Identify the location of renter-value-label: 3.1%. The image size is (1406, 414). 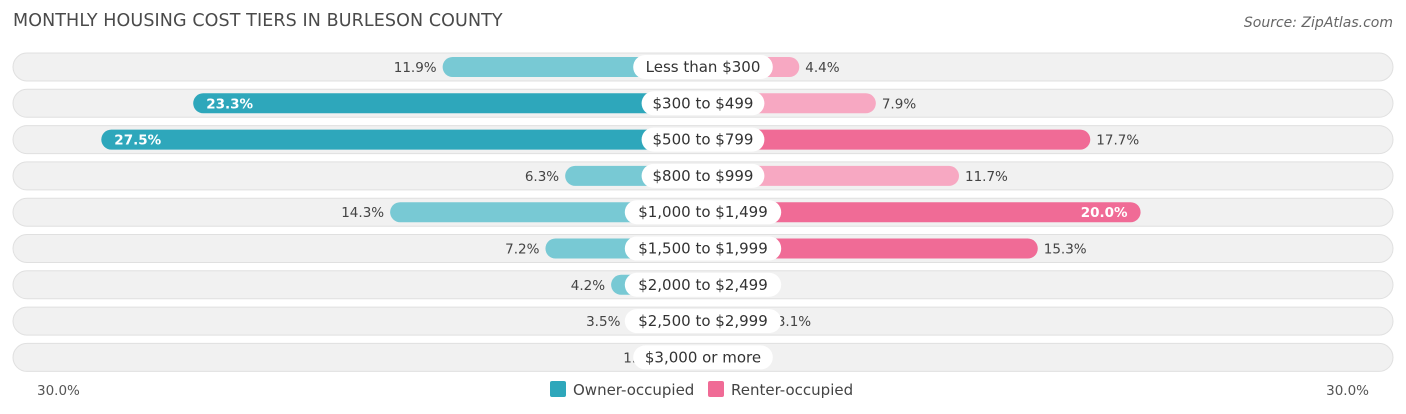
(794, 322).